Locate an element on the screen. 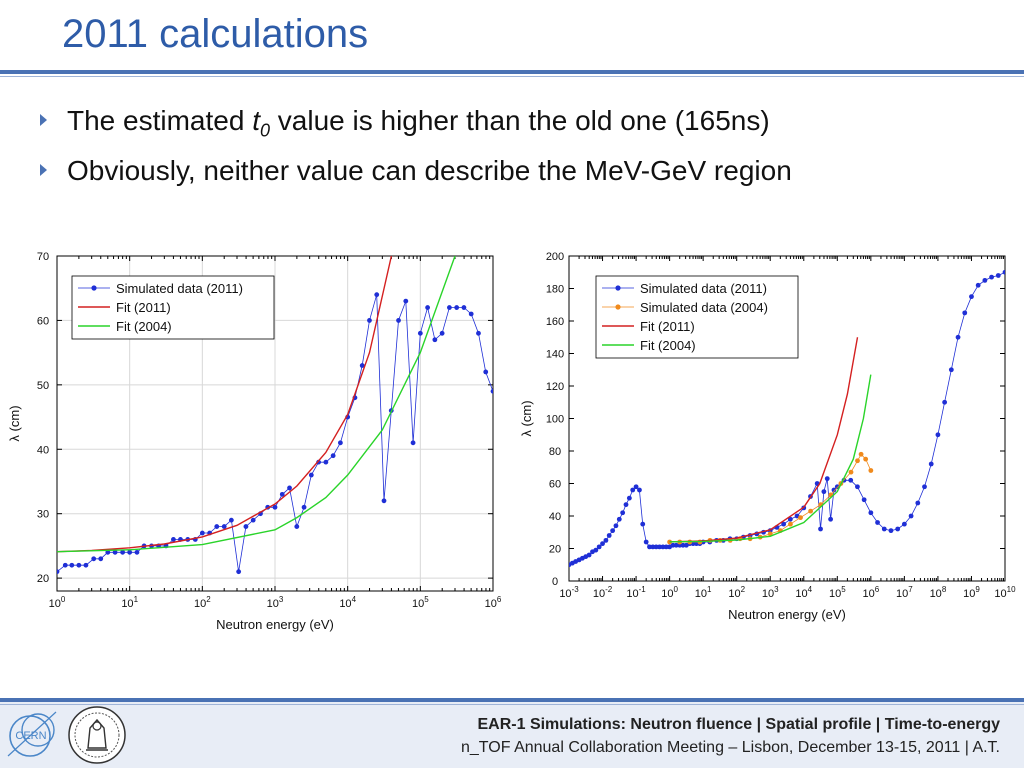 The image size is (1024, 768). x-tick-label: 10⁵ is located at coordinates (837, 592).